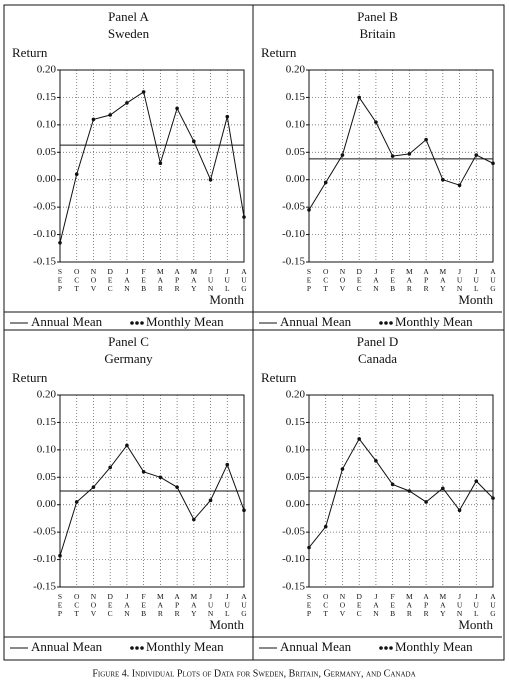  What do you see at coordinates (377, 33) in the screenshot?
I see `panel-subtitle: Britain` at bounding box center [377, 33].